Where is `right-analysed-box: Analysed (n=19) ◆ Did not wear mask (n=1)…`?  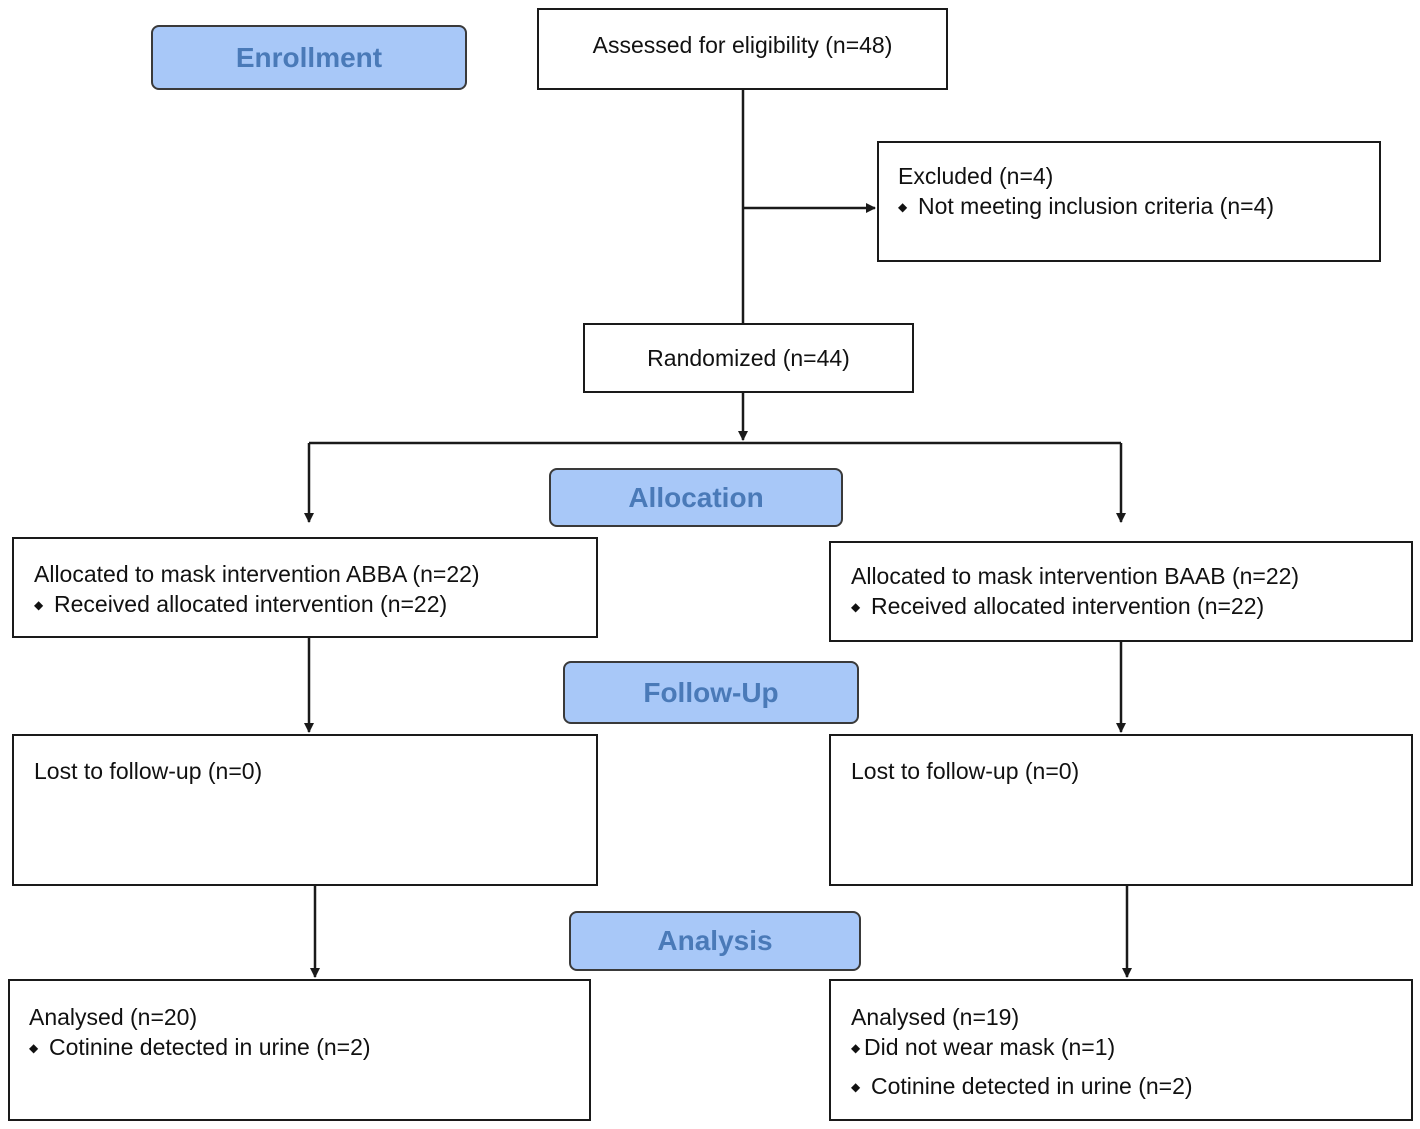 right-analysed-box: Analysed (n=19) ◆ Did not wear mask (n=1)… is located at coordinates (1121, 1050).